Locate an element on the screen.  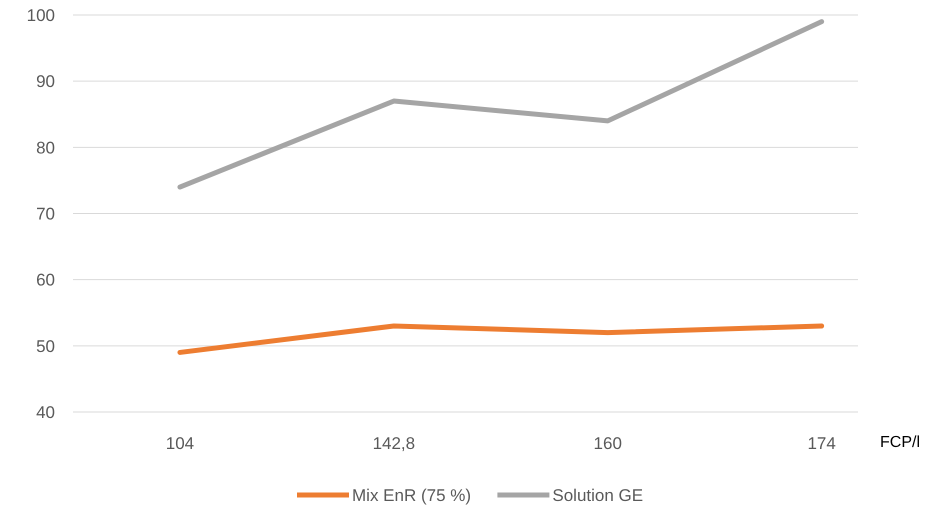
x-tick-label: 160 is located at coordinates (608, 443).